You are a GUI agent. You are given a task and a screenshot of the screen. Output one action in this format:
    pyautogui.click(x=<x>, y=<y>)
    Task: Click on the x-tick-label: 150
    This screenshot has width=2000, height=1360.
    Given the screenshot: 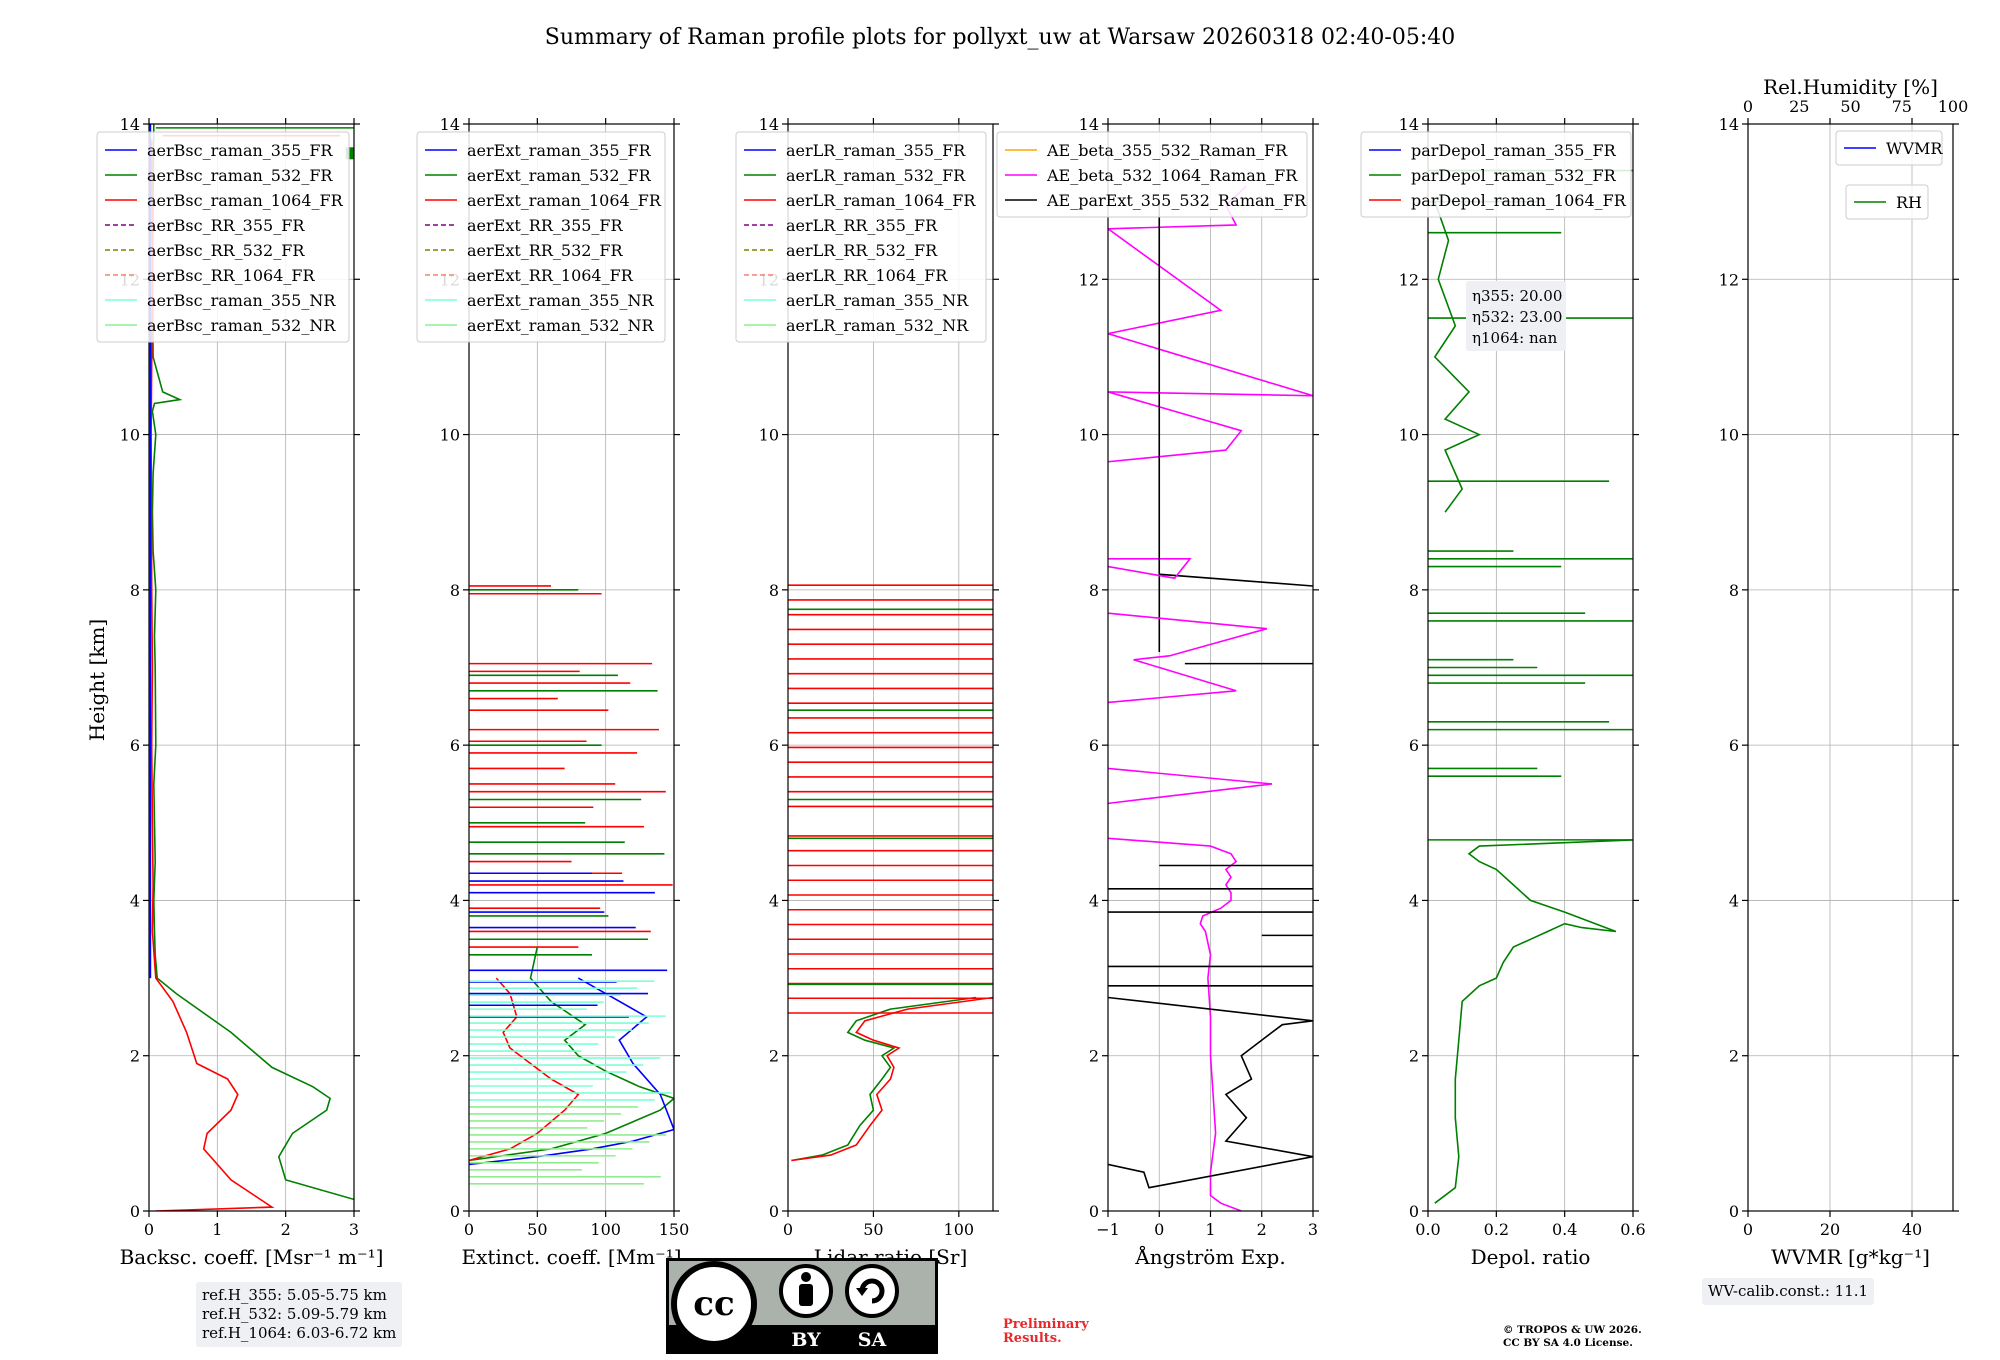 What is the action you would take?
    pyautogui.click(x=674, y=1229)
    